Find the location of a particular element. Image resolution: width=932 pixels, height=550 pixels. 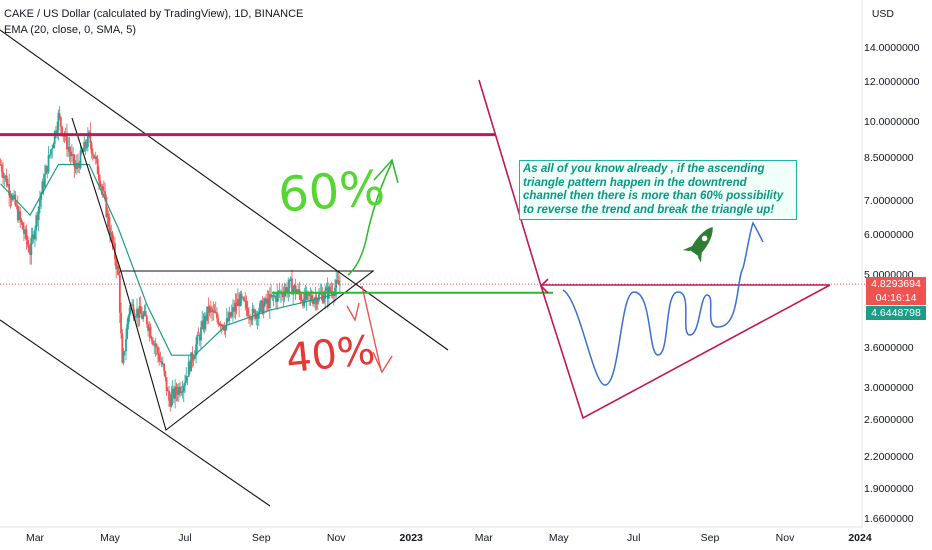

y-tick-label: 12.0000000 is located at coordinates (892, 82).